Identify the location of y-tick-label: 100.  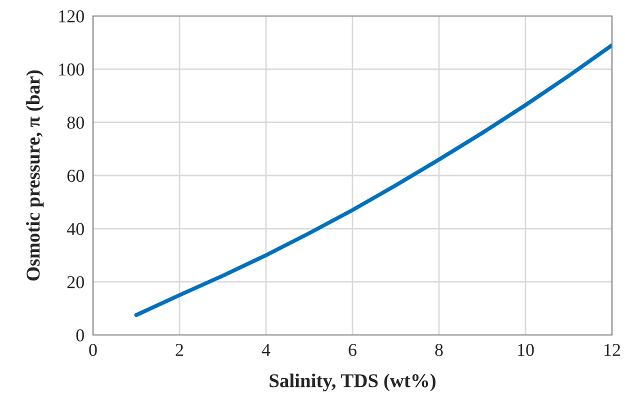
(71, 69).